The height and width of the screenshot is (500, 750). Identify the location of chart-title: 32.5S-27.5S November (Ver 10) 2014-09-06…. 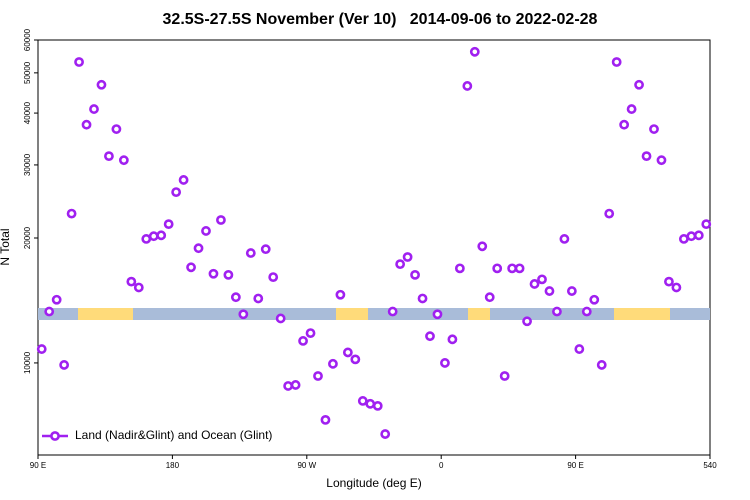
(380, 19).